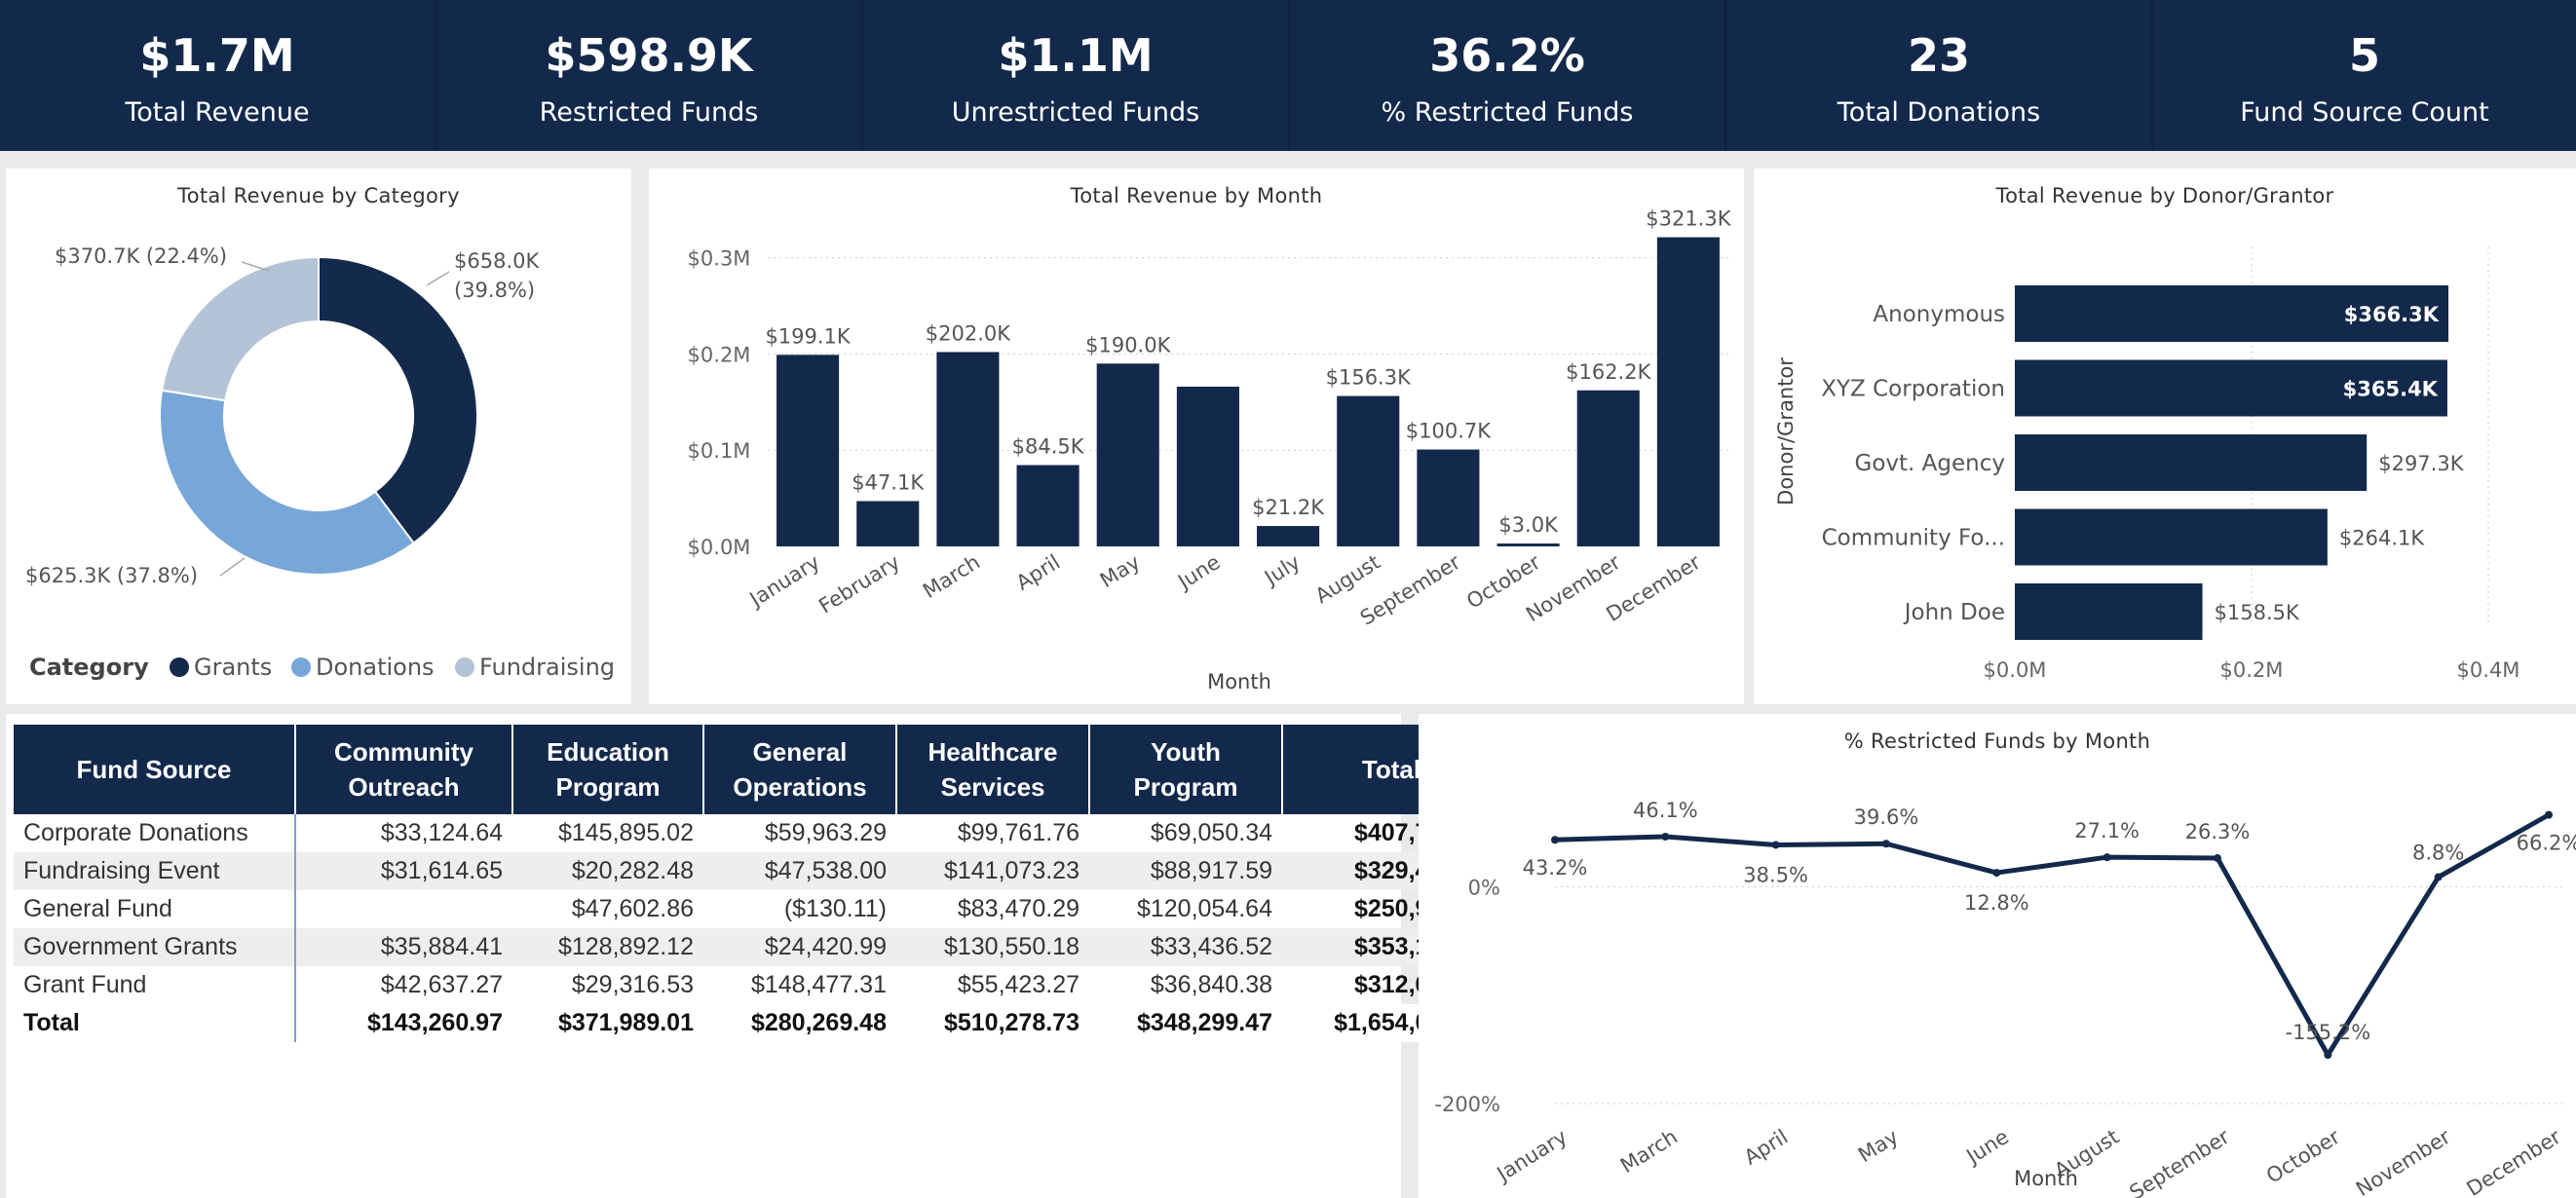  I want to click on column-header-community-outreach: Community Outreach, so click(403, 769).